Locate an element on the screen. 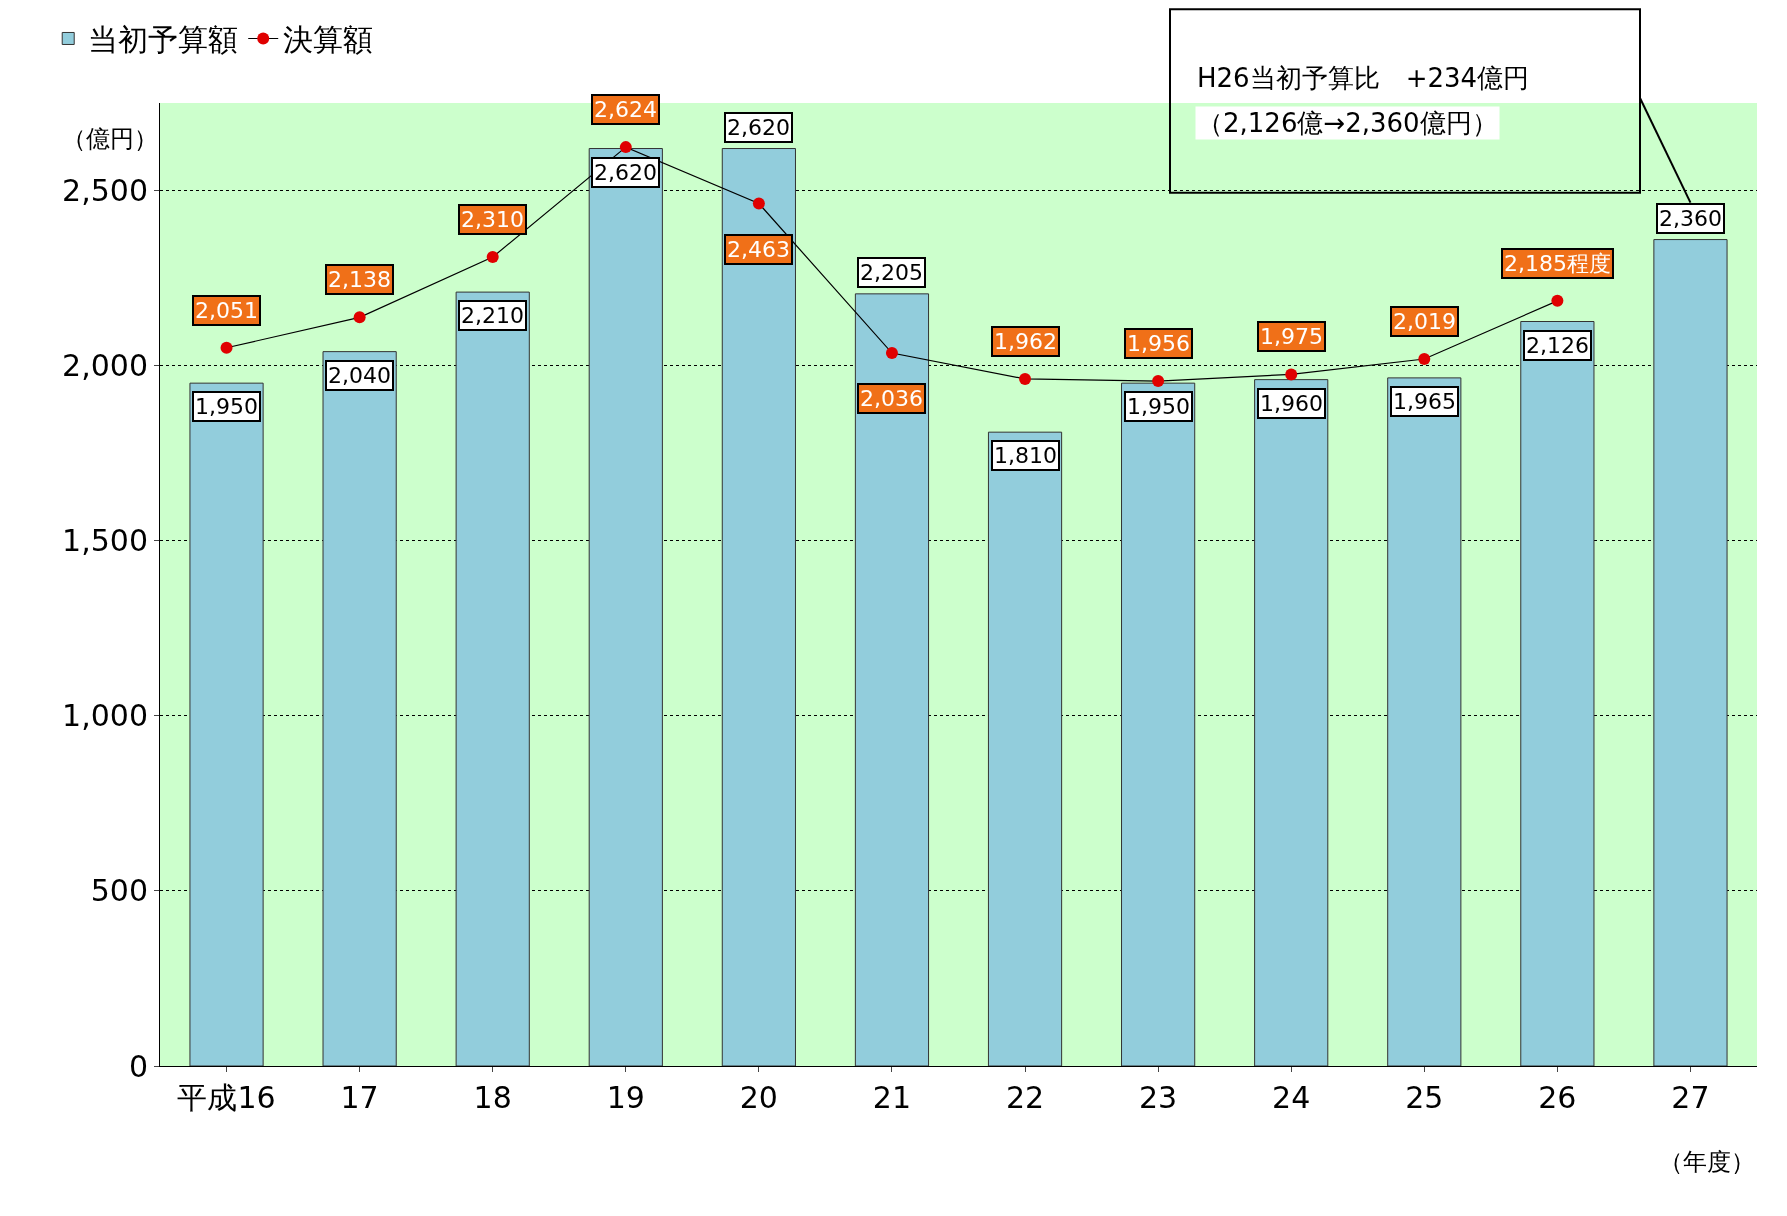  x-tick-label: 19 is located at coordinates (625, 1097).